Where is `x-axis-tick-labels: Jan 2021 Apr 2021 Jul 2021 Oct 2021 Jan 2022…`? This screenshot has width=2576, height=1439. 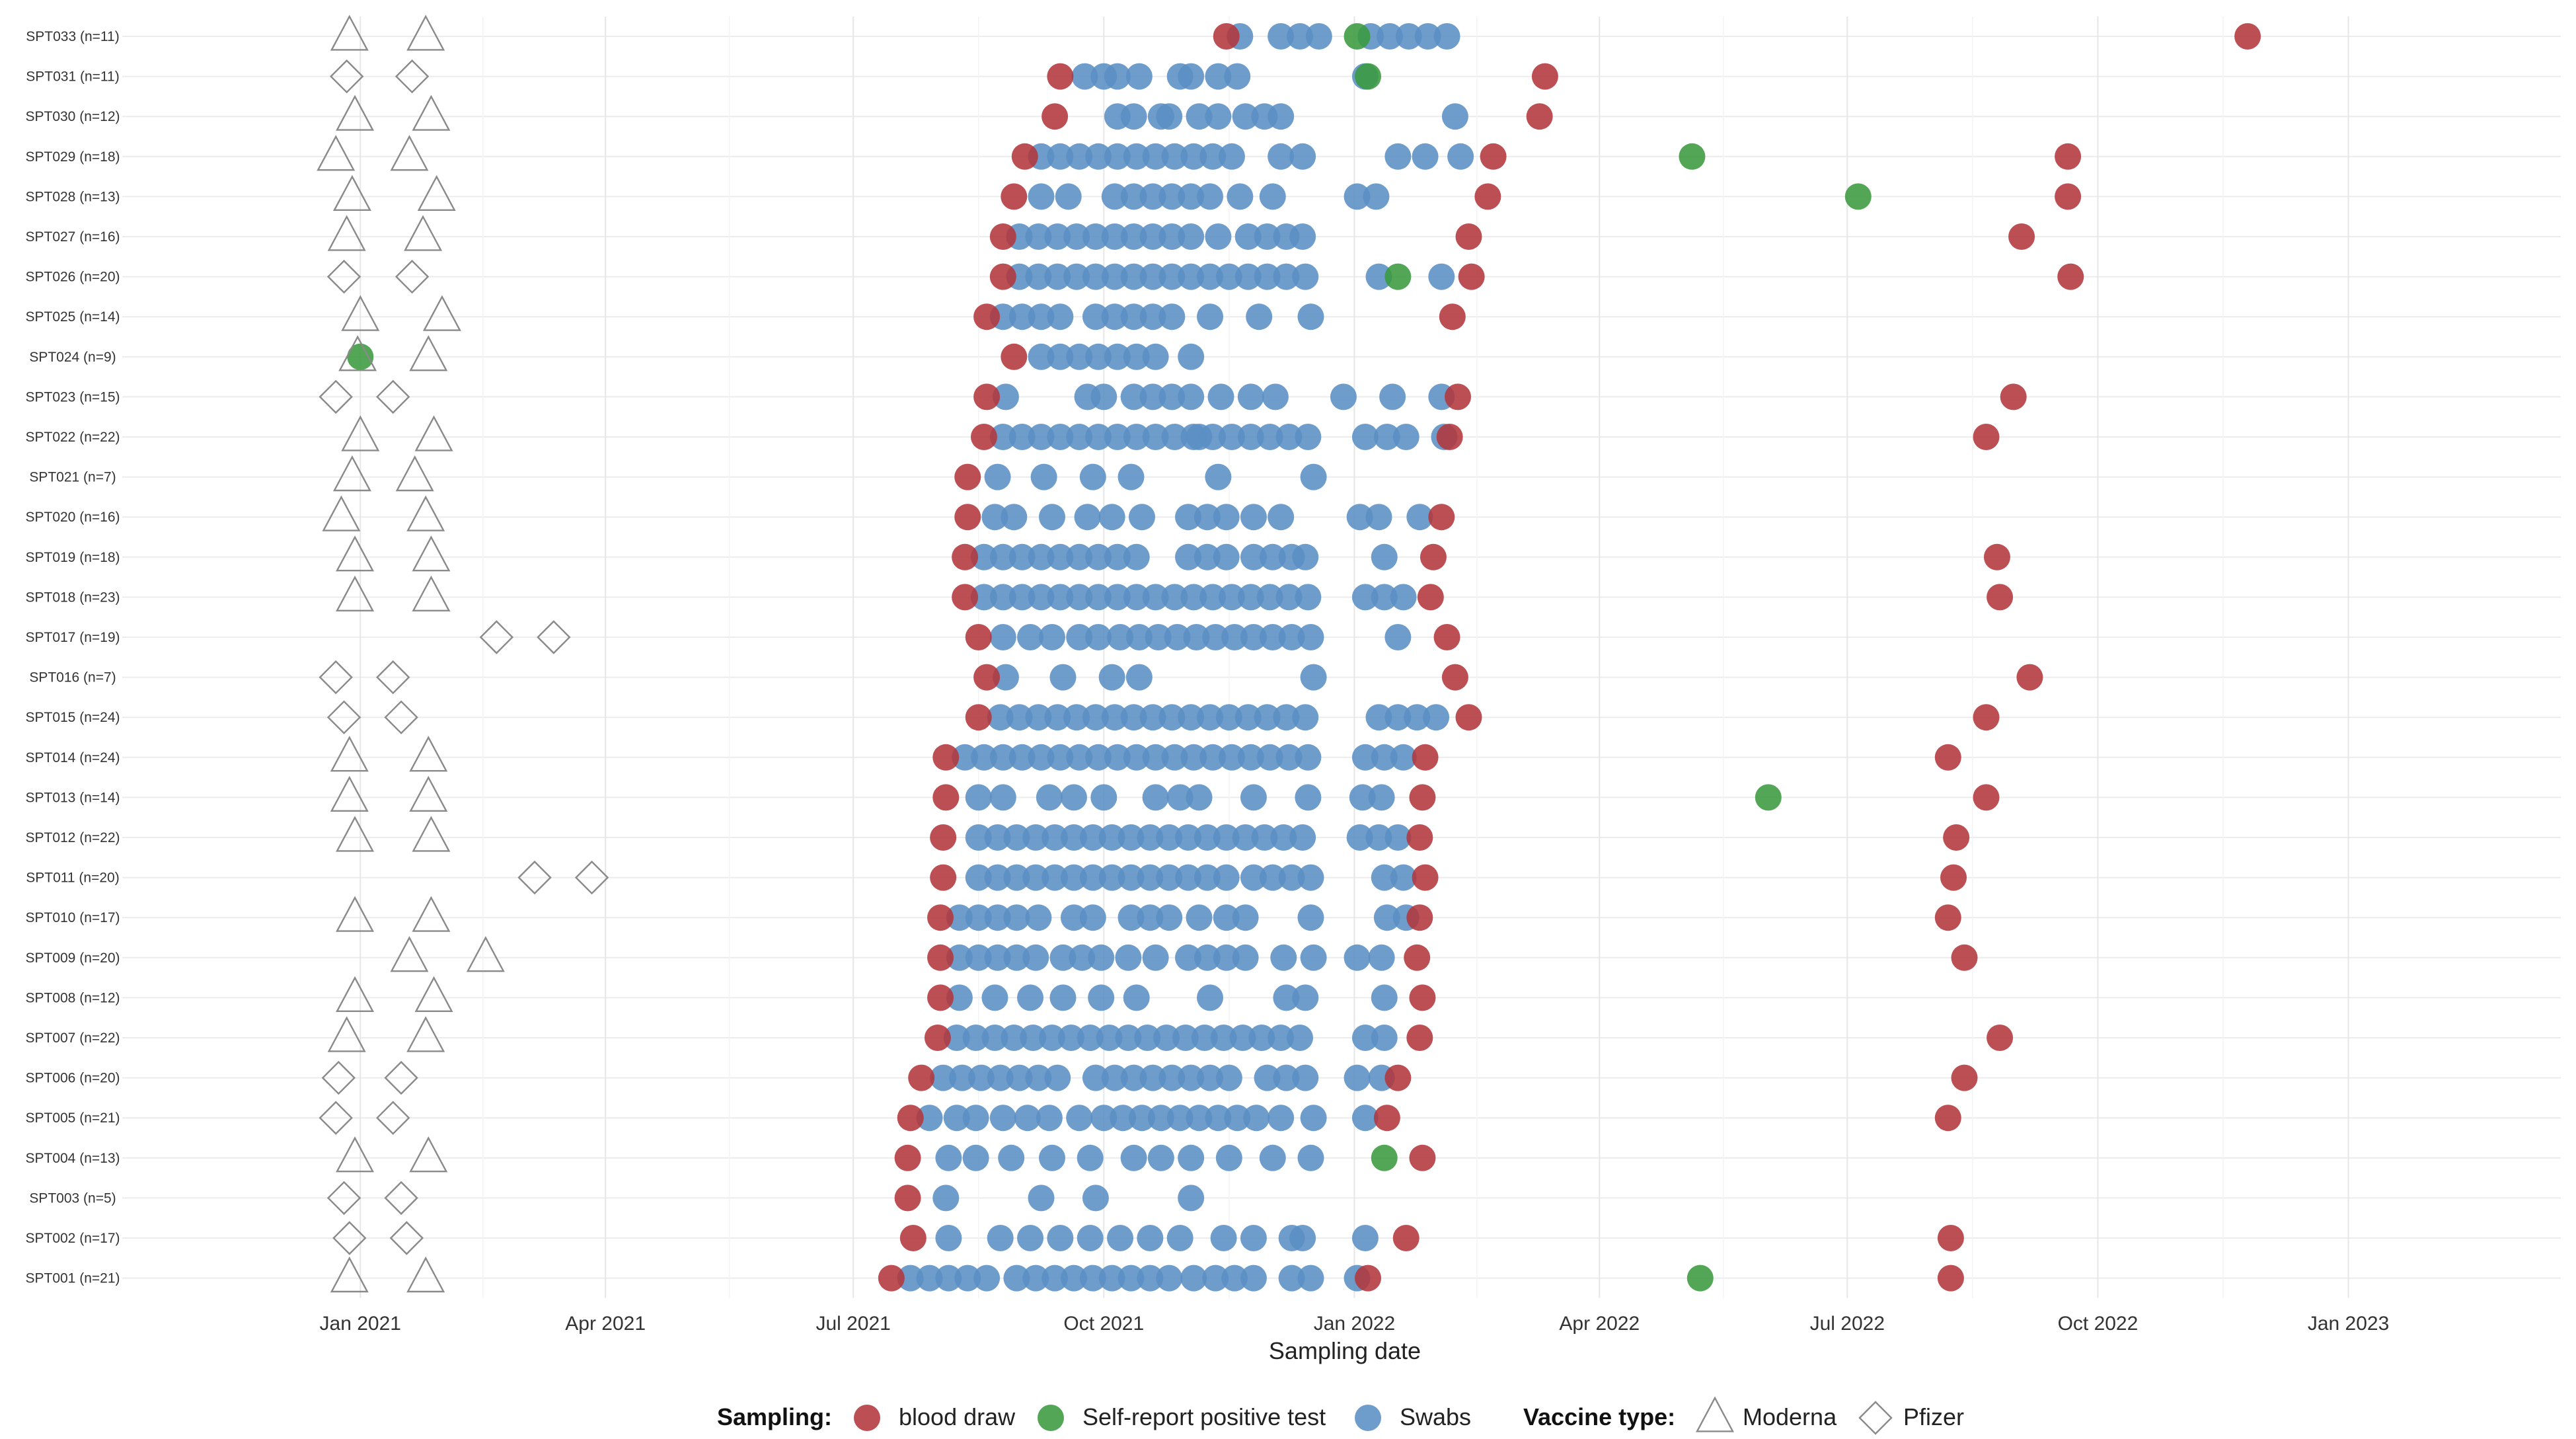
x-axis-tick-labels: Jan 2021 Apr 2021 Jul 2021 Oct 2021 Jan 2022… is located at coordinates (1355, 1324).